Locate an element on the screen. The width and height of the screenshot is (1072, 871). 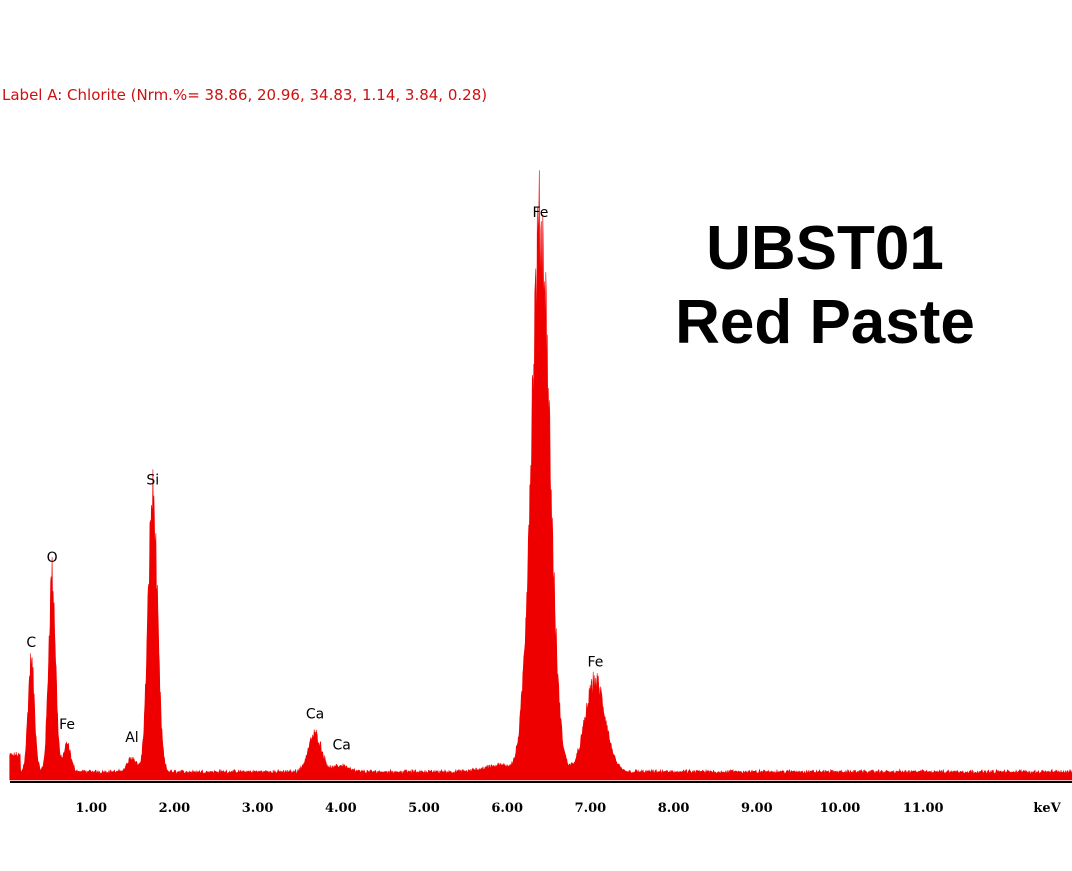
sample-title: UBST01 Red Paste is located at coordinates (825, 286).